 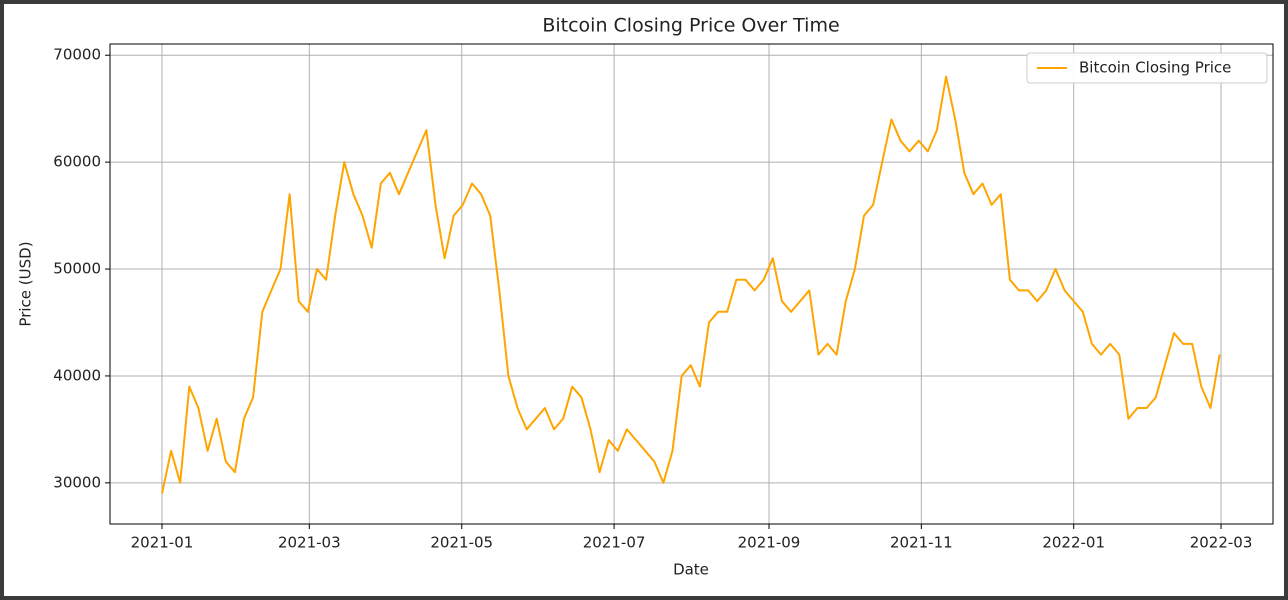 What do you see at coordinates (1073, 543) in the screenshot?
I see `x-tick-label: 2022-01` at bounding box center [1073, 543].